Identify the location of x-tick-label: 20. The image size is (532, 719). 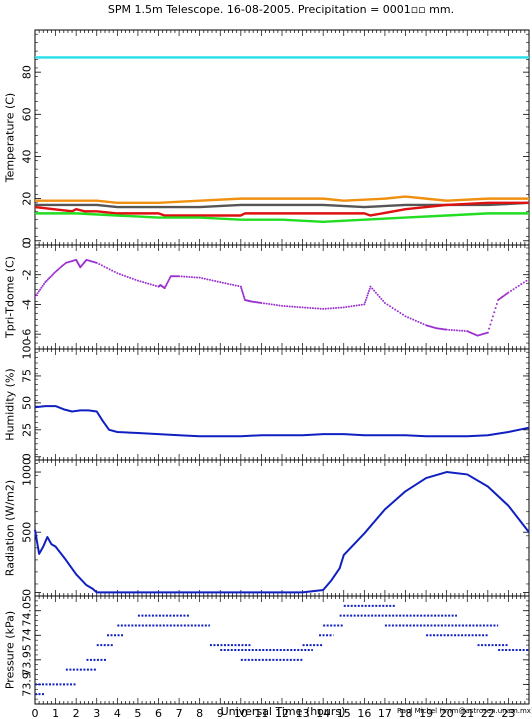
(447, 713).